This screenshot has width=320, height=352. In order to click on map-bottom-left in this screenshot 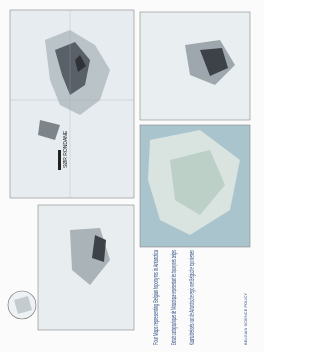, I will do `click(71, 267)`.